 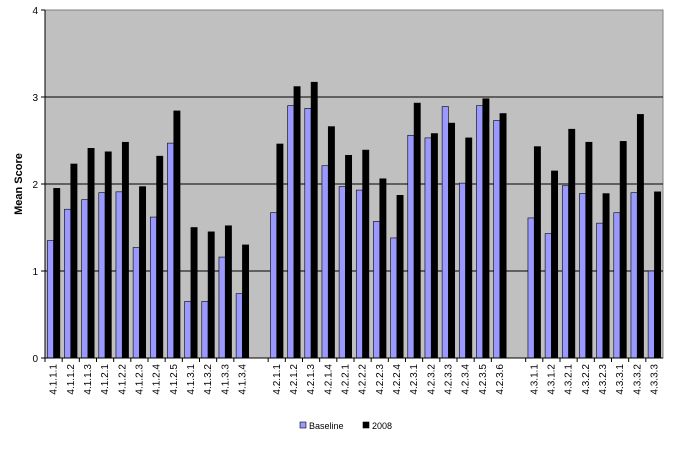 I want to click on bar-2008-4.3.2.2, so click(x=589, y=250).